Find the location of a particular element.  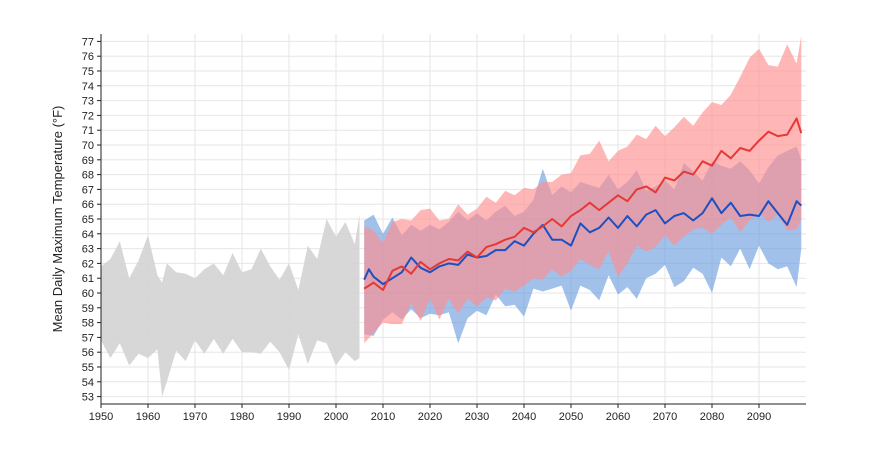

y-tick-label-55: 55 is located at coordinates (88, 368).